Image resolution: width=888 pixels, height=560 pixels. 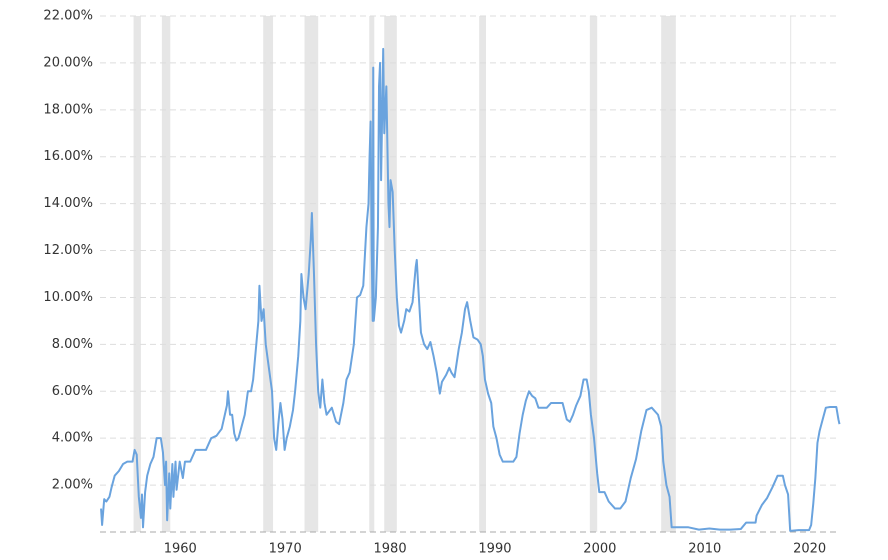 What do you see at coordinates (809, 549) in the screenshot?
I see `x-tick-label: 2020` at bounding box center [809, 549].